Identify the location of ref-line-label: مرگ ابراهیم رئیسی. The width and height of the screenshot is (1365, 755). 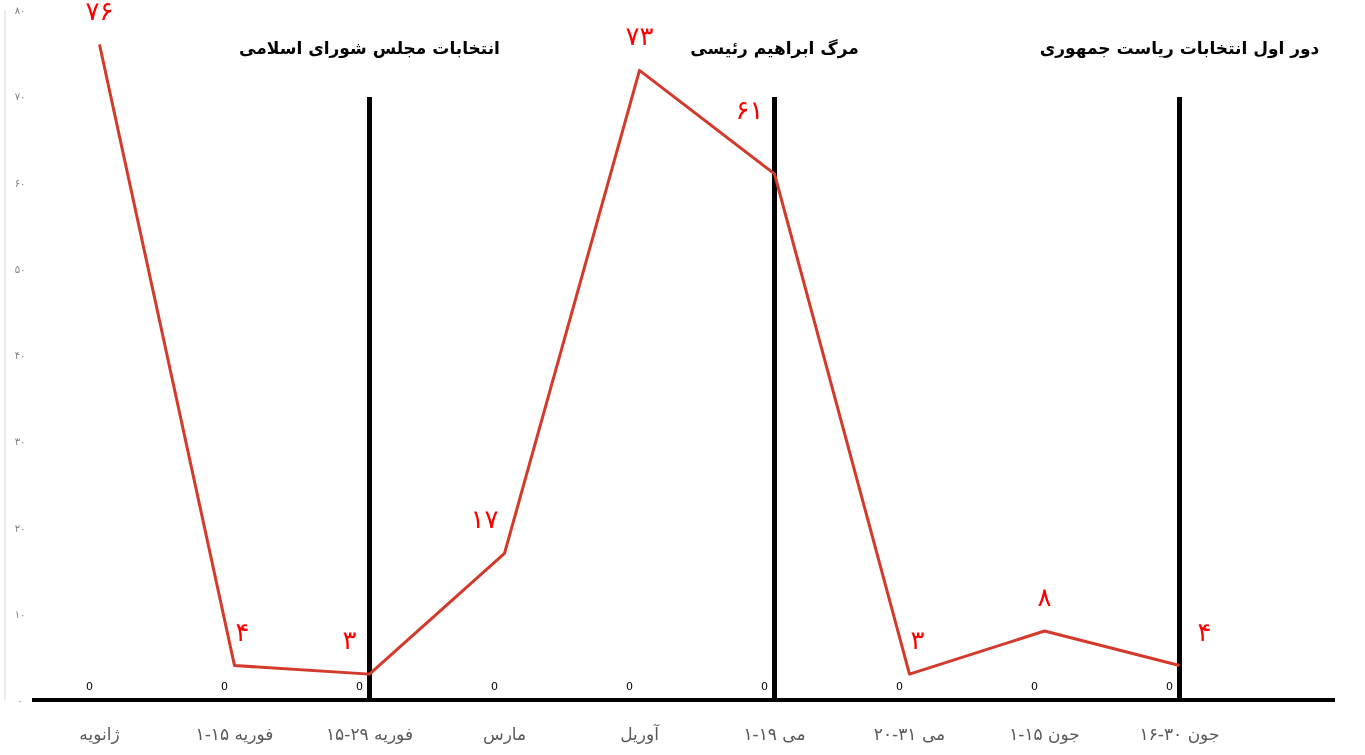
(774, 48).